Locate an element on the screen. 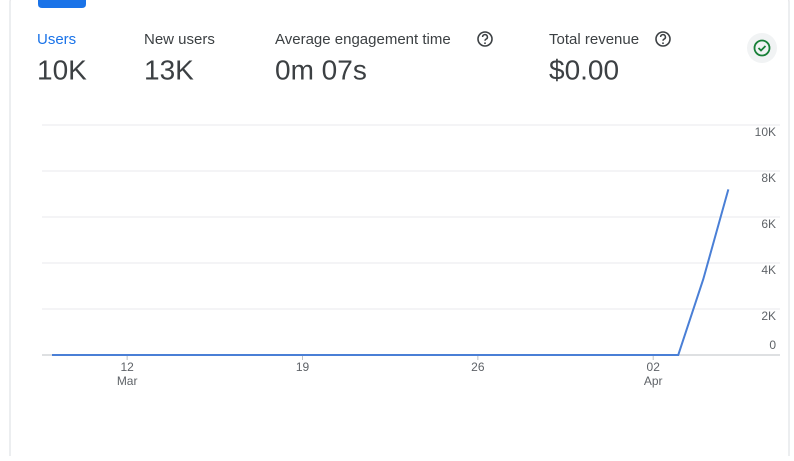 The width and height of the screenshot is (794, 461). y-tick-label: 10K is located at coordinates (765, 132).